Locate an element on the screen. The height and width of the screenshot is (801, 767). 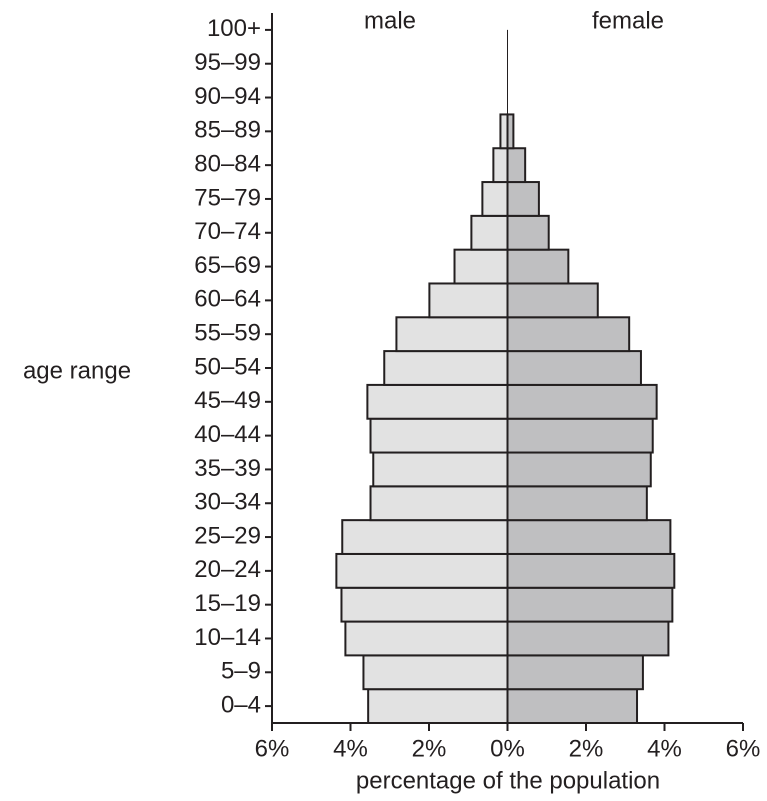
y-tick-label: 25–29 is located at coordinates (227, 535).